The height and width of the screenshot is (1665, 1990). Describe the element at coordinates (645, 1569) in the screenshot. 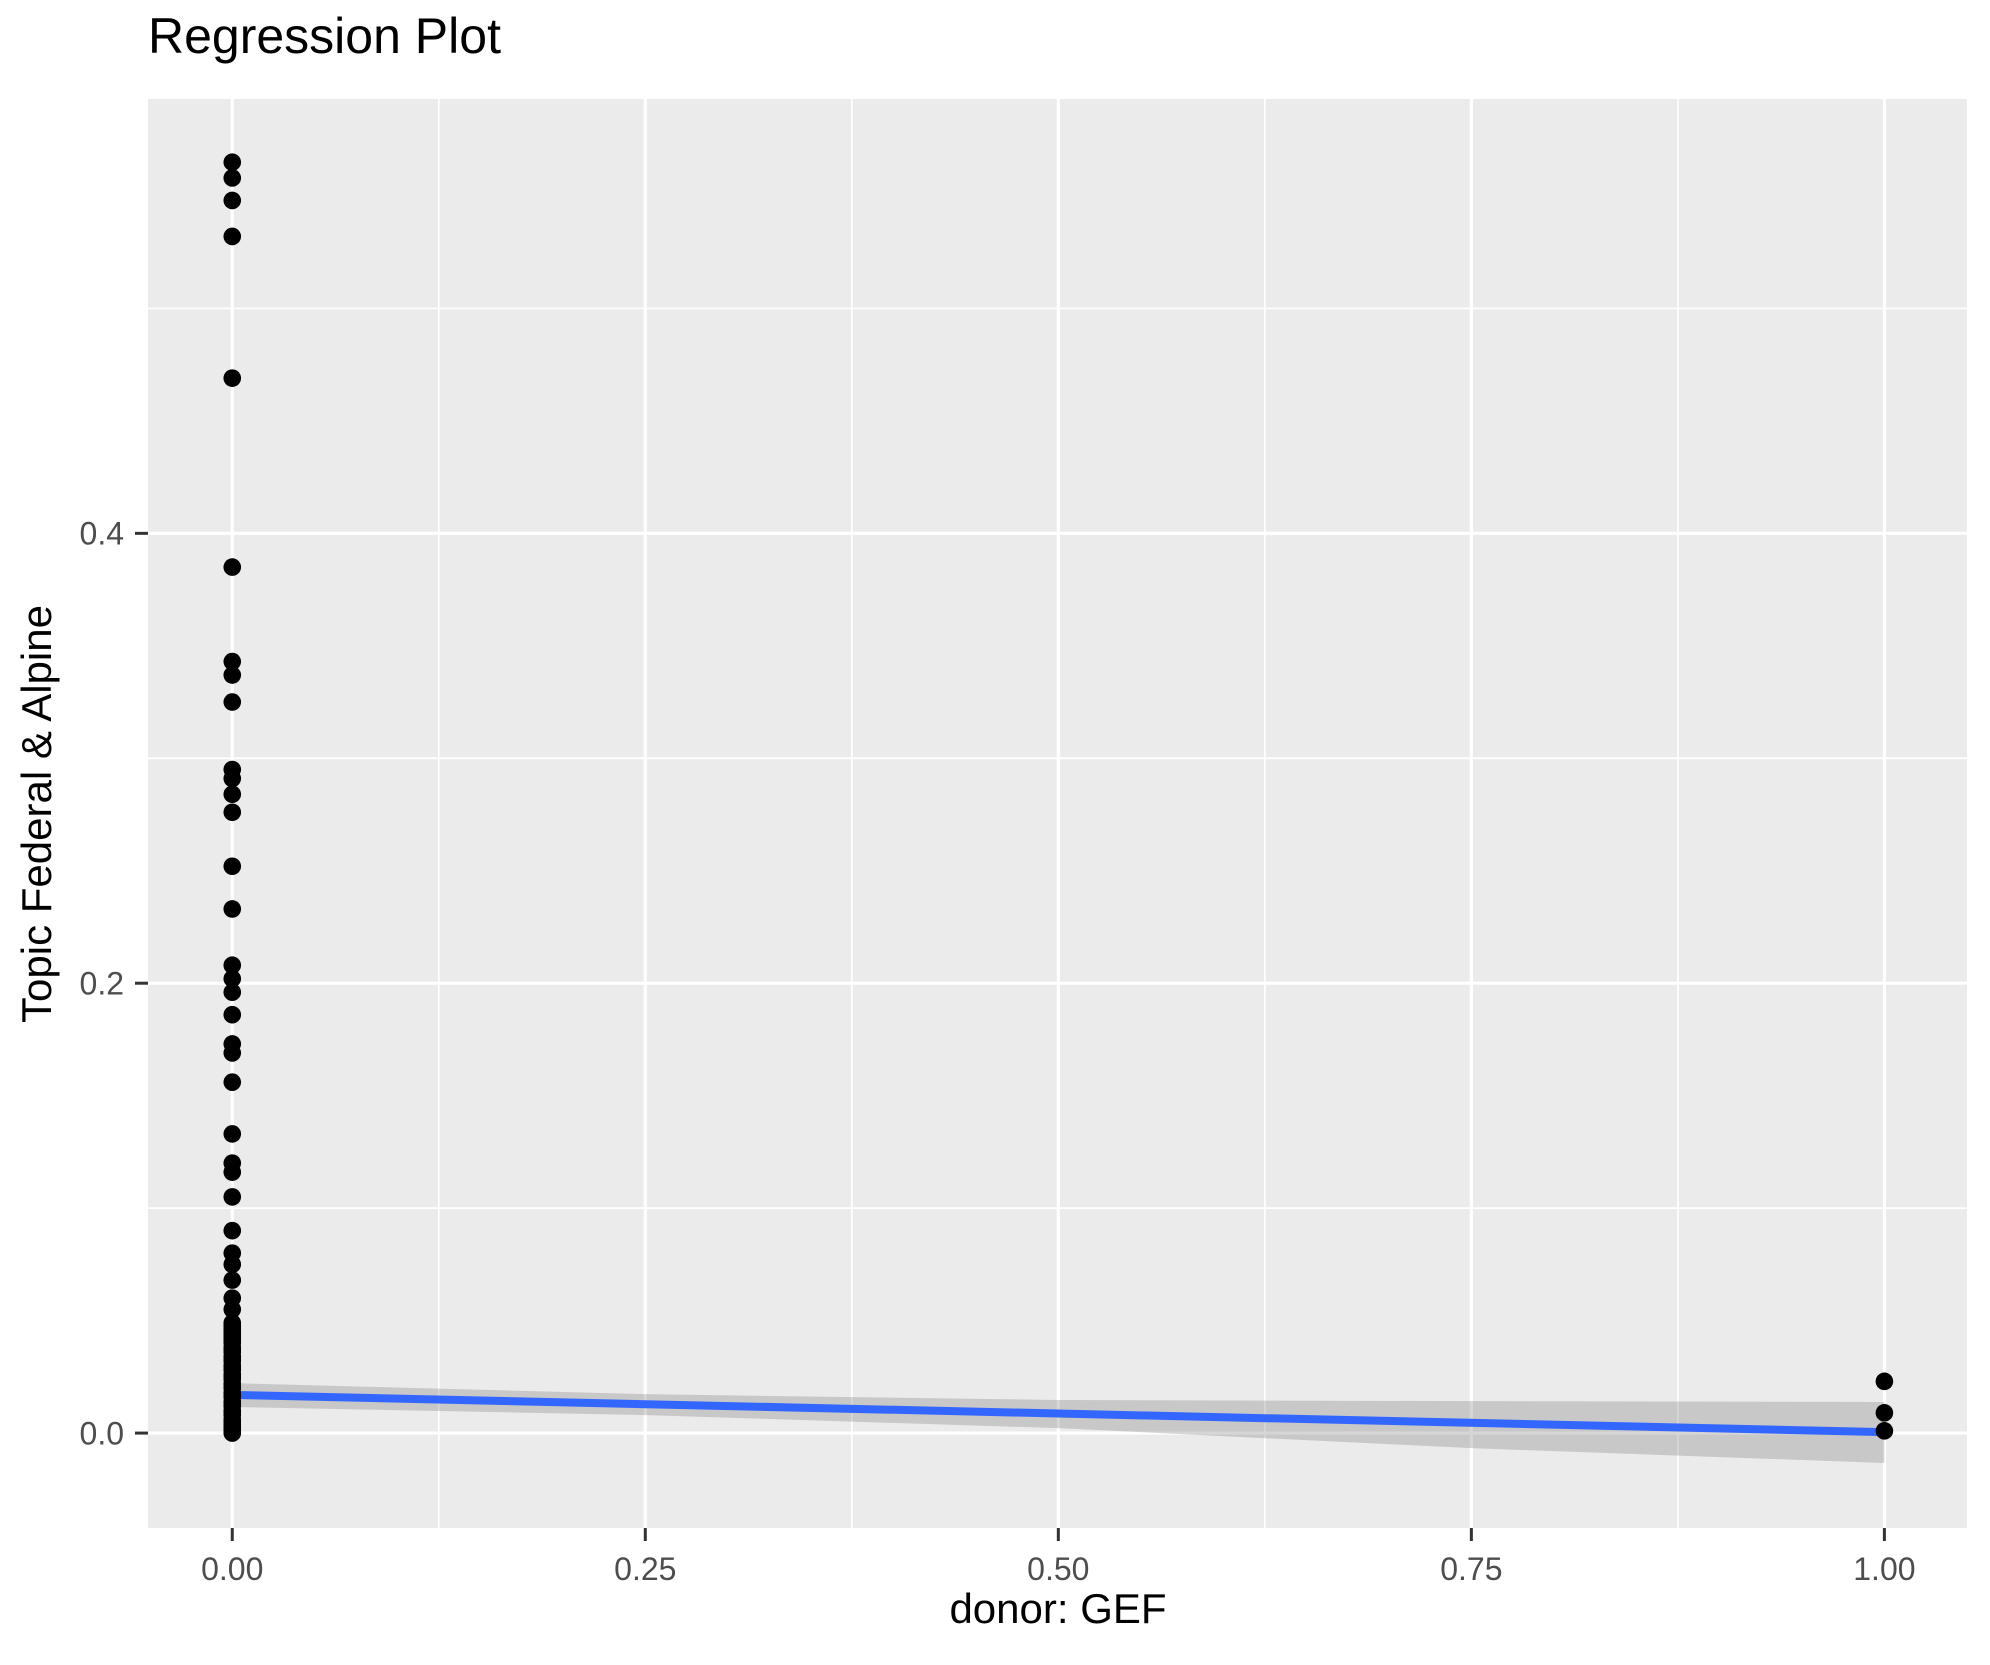

I see `x-tick-label: 0.25` at that location.